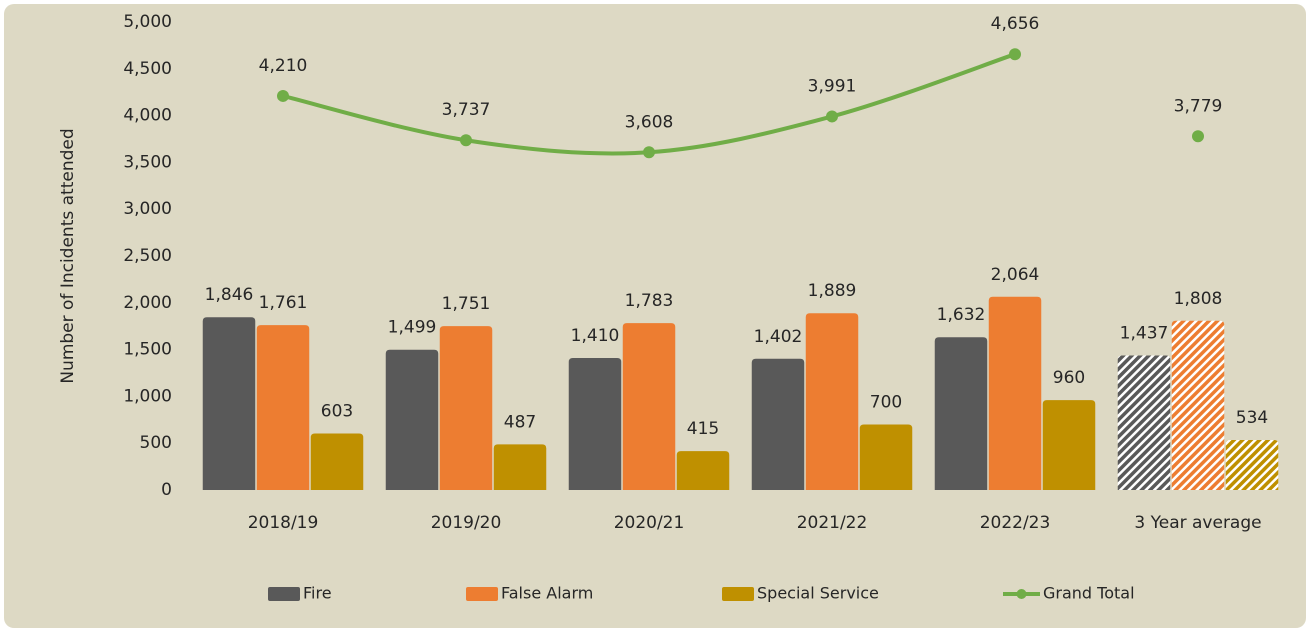 This screenshot has width=1310, height=632. I want to click on x-tick-label: 2019/20, so click(466, 523).